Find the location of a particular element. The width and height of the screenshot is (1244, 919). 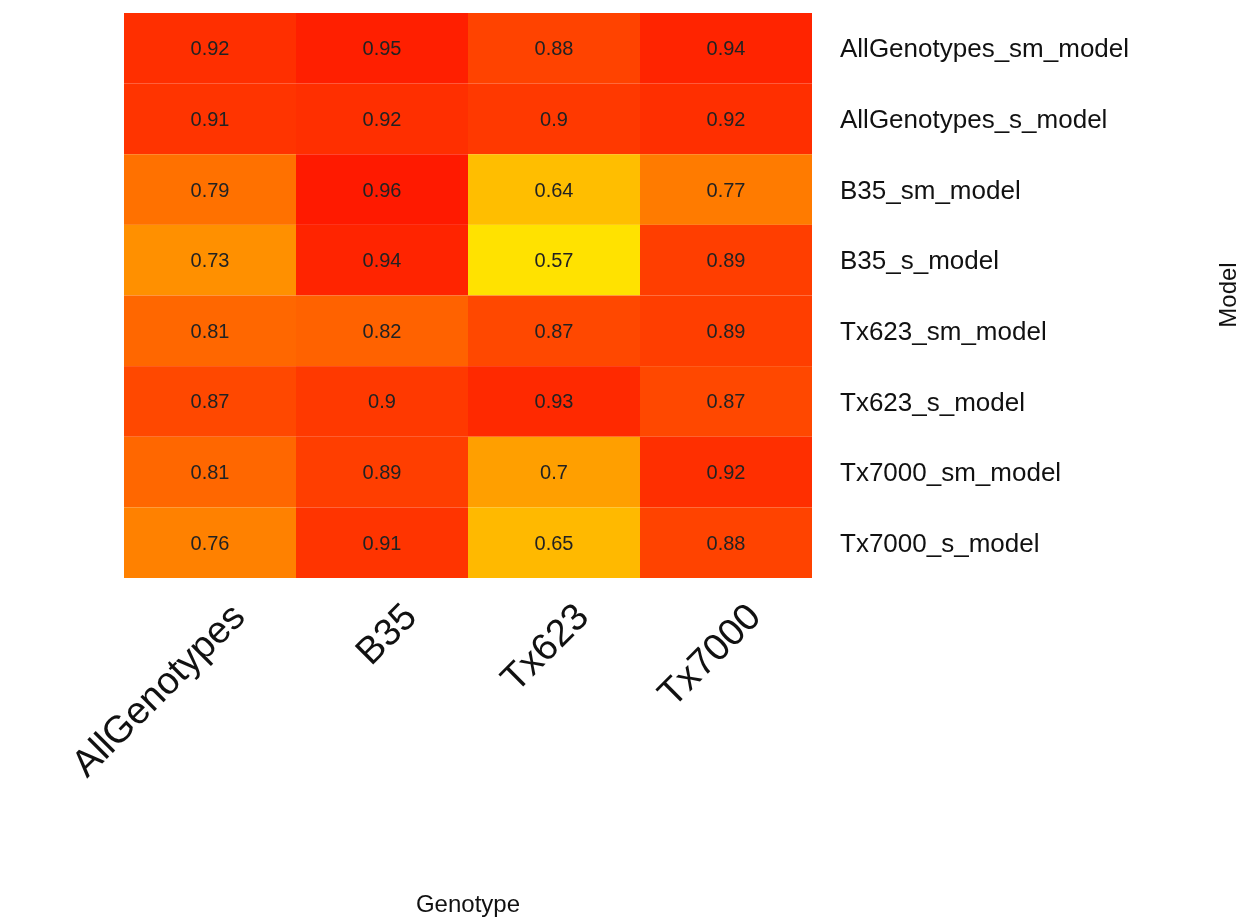

data-label: 0.82 is located at coordinates (382, 330).